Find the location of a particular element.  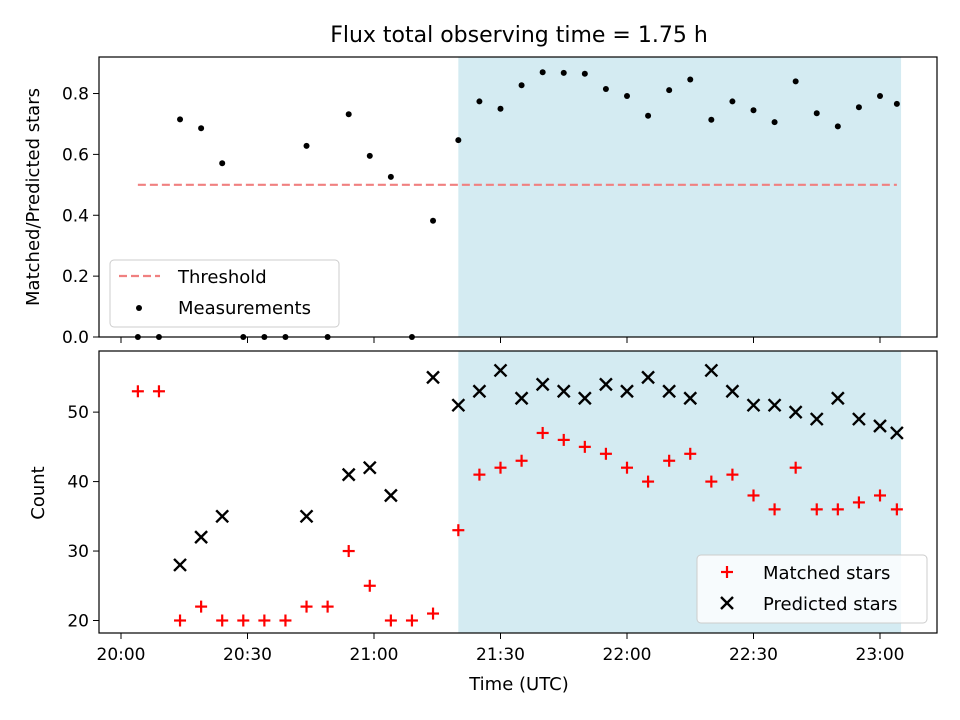

legend-predicted-marker is located at coordinates (727, 603).